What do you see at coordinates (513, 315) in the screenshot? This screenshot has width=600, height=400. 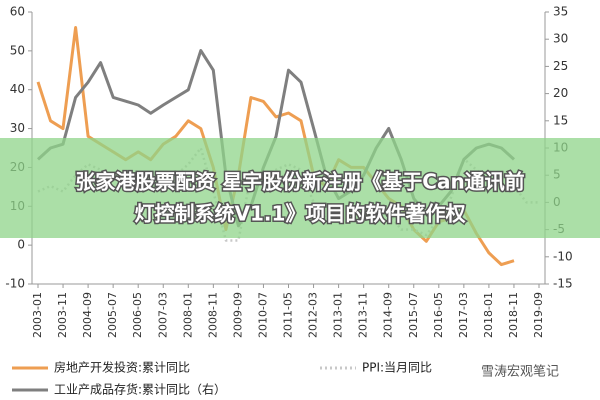 I see `x-tick-label: 2018-11` at bounding box center [513, 315].